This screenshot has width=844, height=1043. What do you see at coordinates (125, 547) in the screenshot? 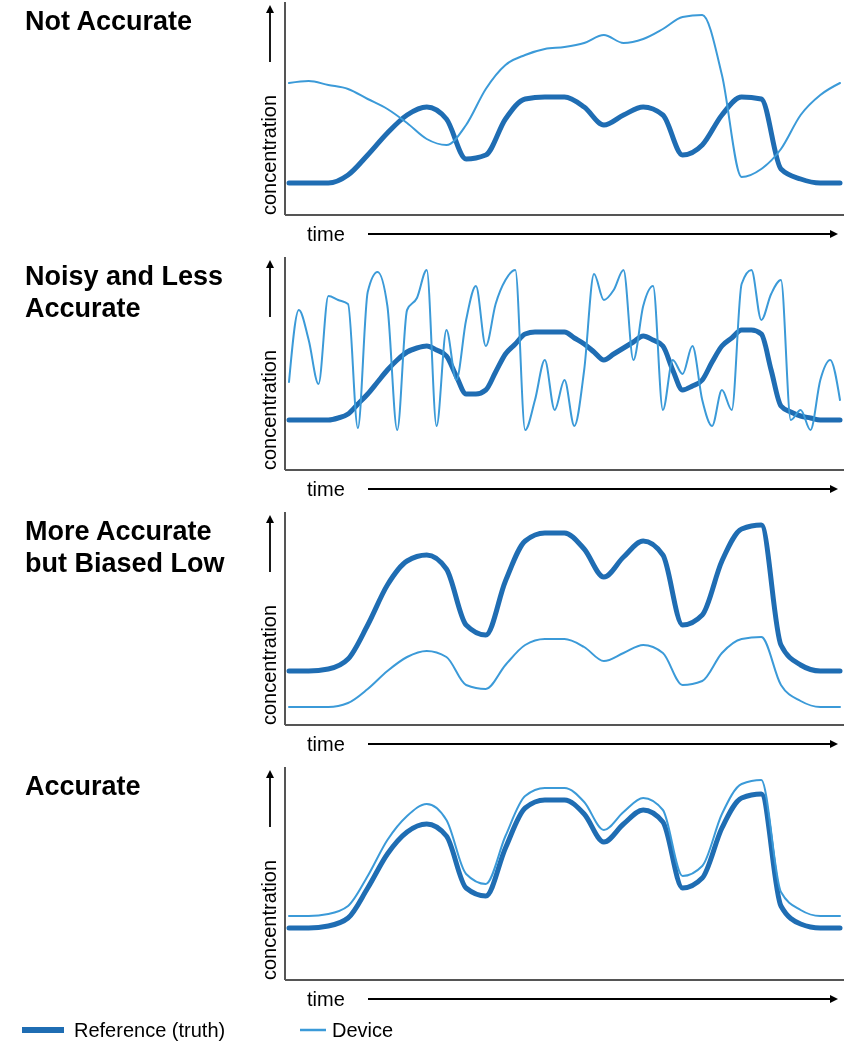
I see `chart-title: More Accurate but Biased Low` at bounding box center [125, 547].